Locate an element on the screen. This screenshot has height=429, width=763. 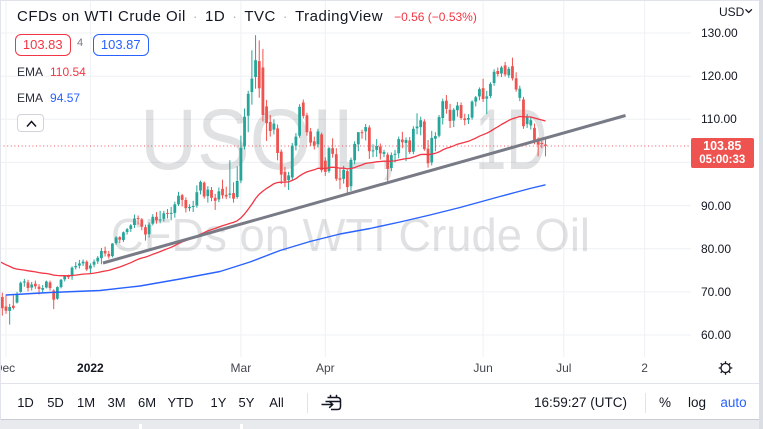
svg-text: USOIL, is located at coordinates (269, 140).